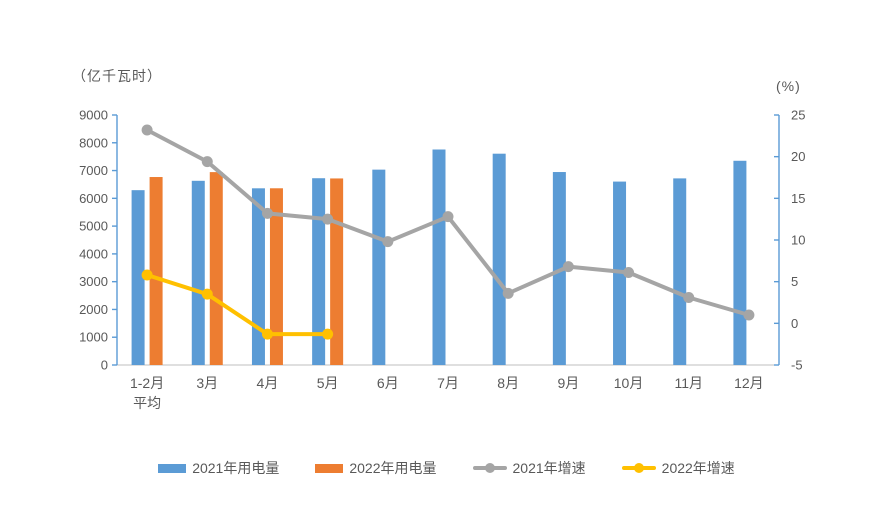  Describe the element at coordinates (549, 468) in the screenshot. I see `legend-label-2021-growth: 2021年增速` at that location.